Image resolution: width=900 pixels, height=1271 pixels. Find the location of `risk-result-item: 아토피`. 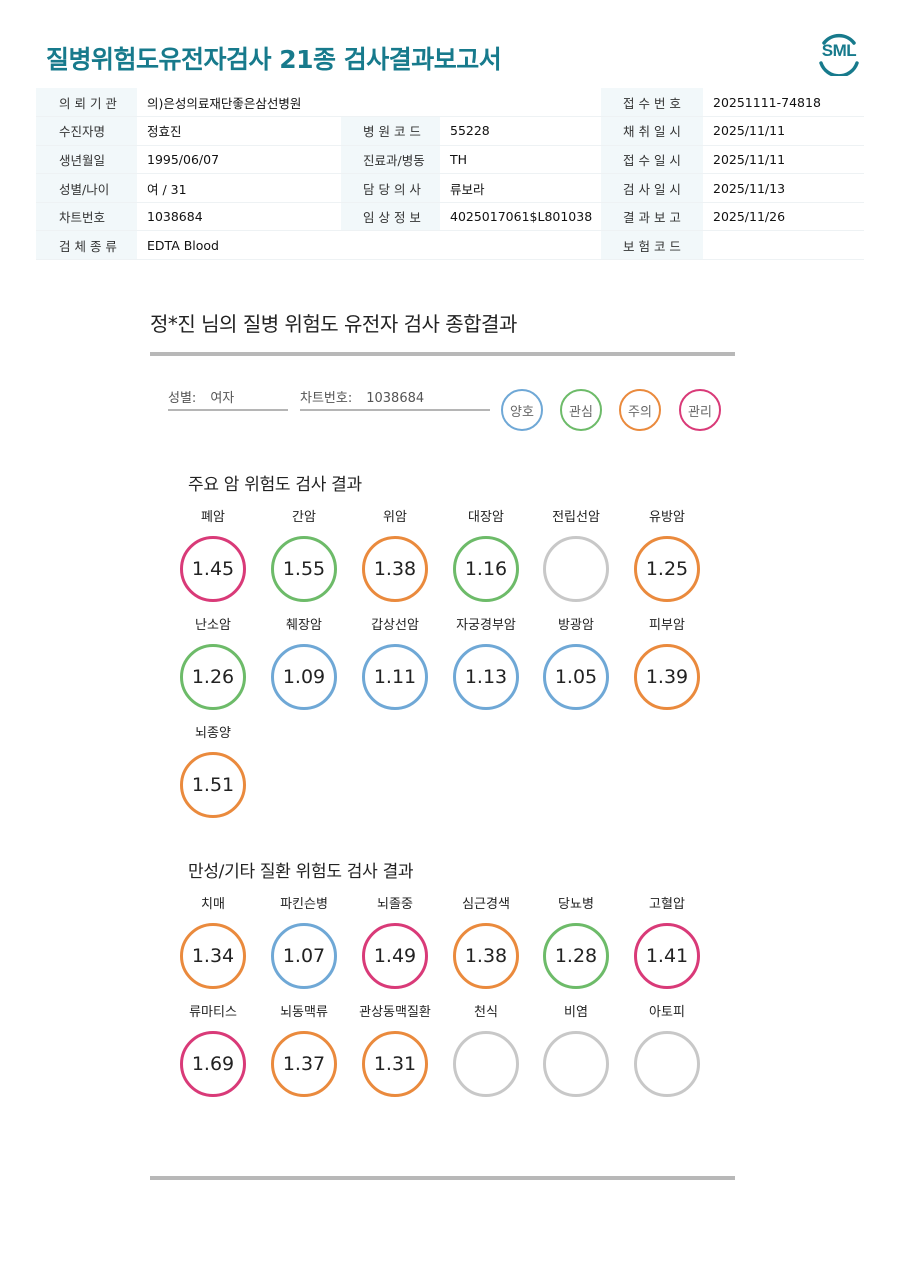

risk-result-item: 아토피 is located at coordinates (667, 1050).